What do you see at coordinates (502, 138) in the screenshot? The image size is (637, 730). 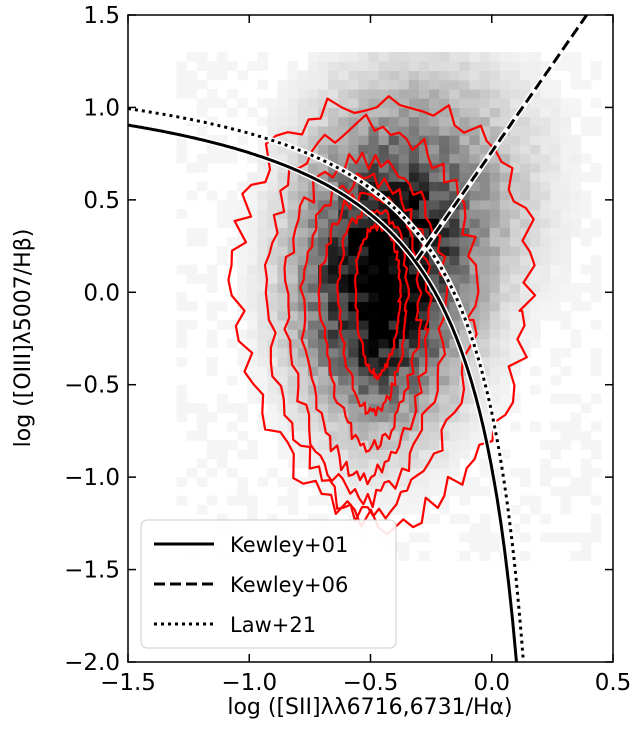 I see `kewley06-line` at bounding box center [502, 138].